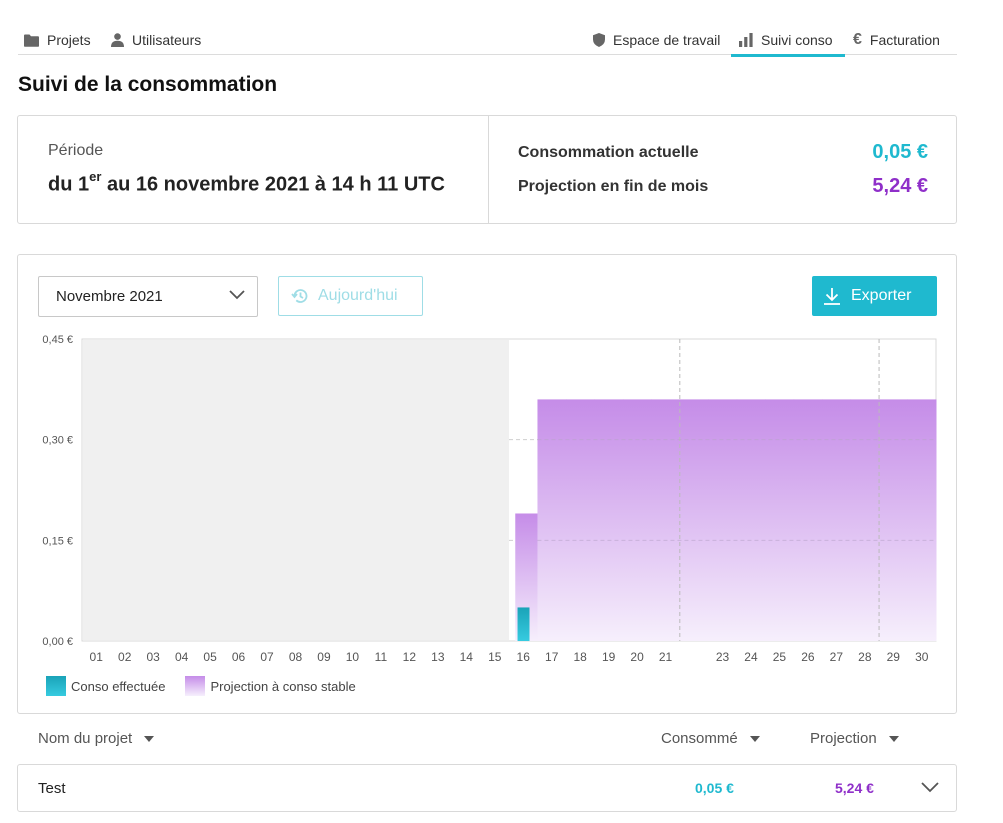 The height and width of the screenshot is (823, 1003). What do you see at coordinates (723, 152) in the screenshot?
I see `current-consumption-row: Consommation actuelle 0,05 €` at bounding box center [723, 152].